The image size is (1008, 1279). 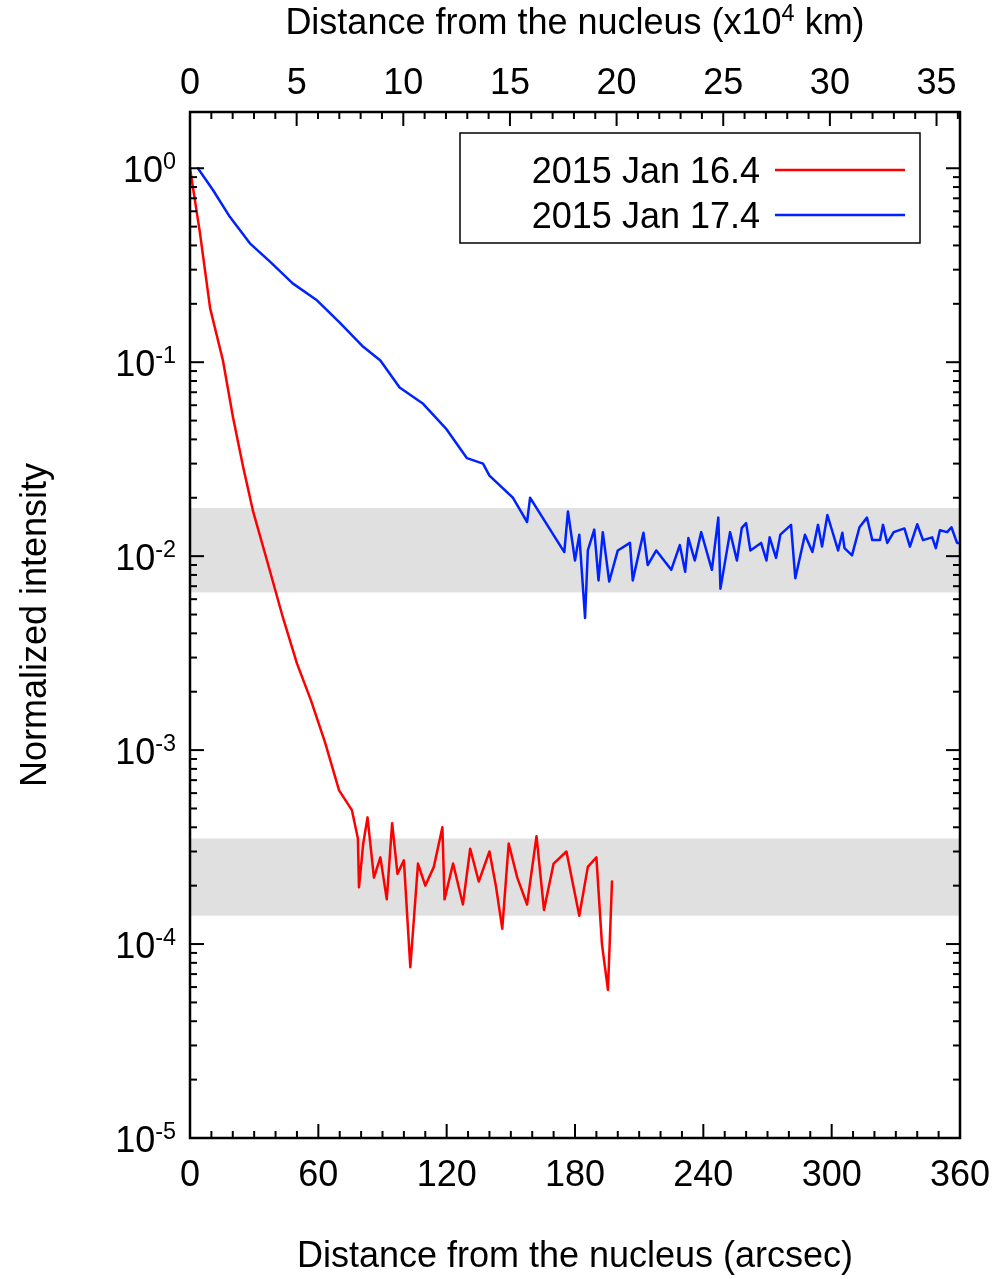 I want to click on x2-tick-label: 35, so click(x=936, y=81).